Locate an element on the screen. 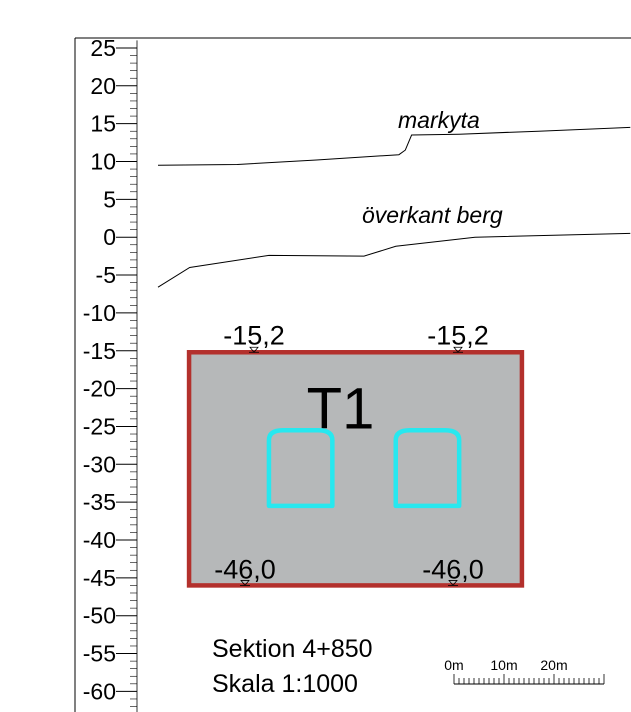  tick-label: -35 is located at coordinates (99, 502).